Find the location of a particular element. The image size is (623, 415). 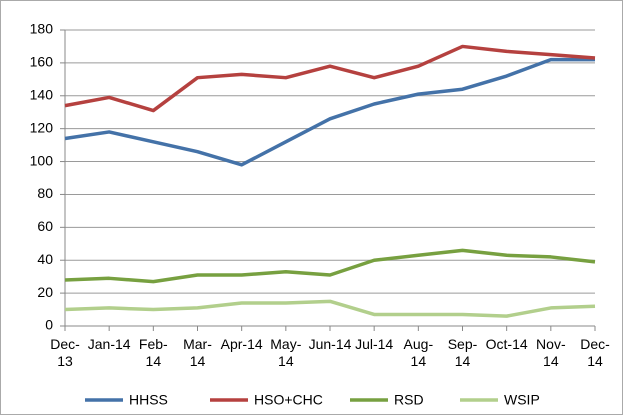

x-tick-label: Dec-13 is located at coordinates (65, 352).